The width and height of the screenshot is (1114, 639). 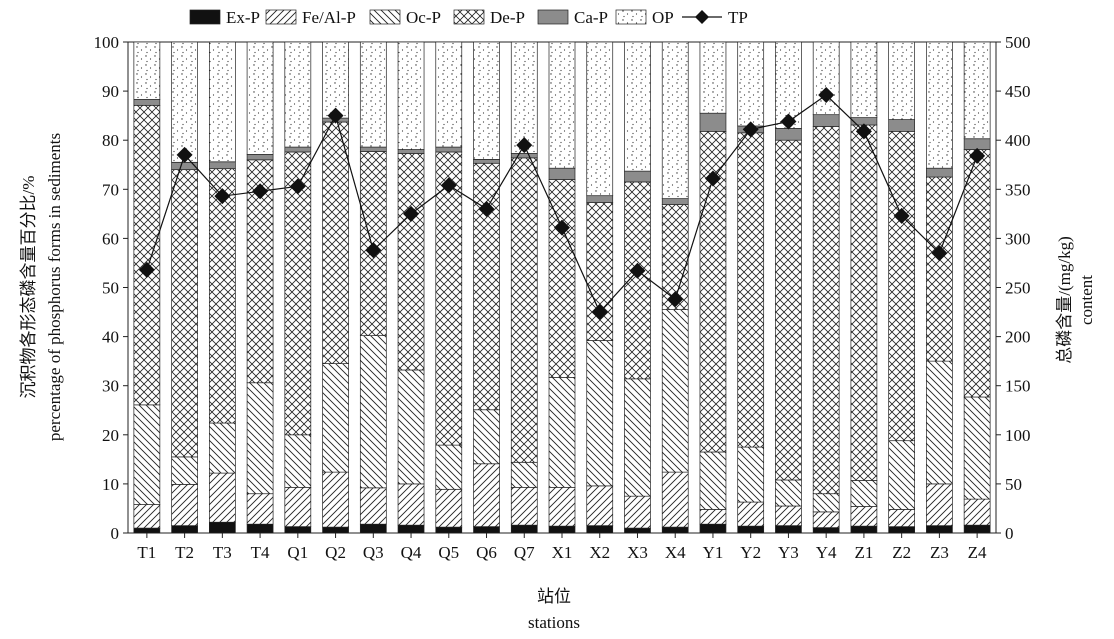 I want to click on legend-item-op: OP, so click(x=644, y=17).